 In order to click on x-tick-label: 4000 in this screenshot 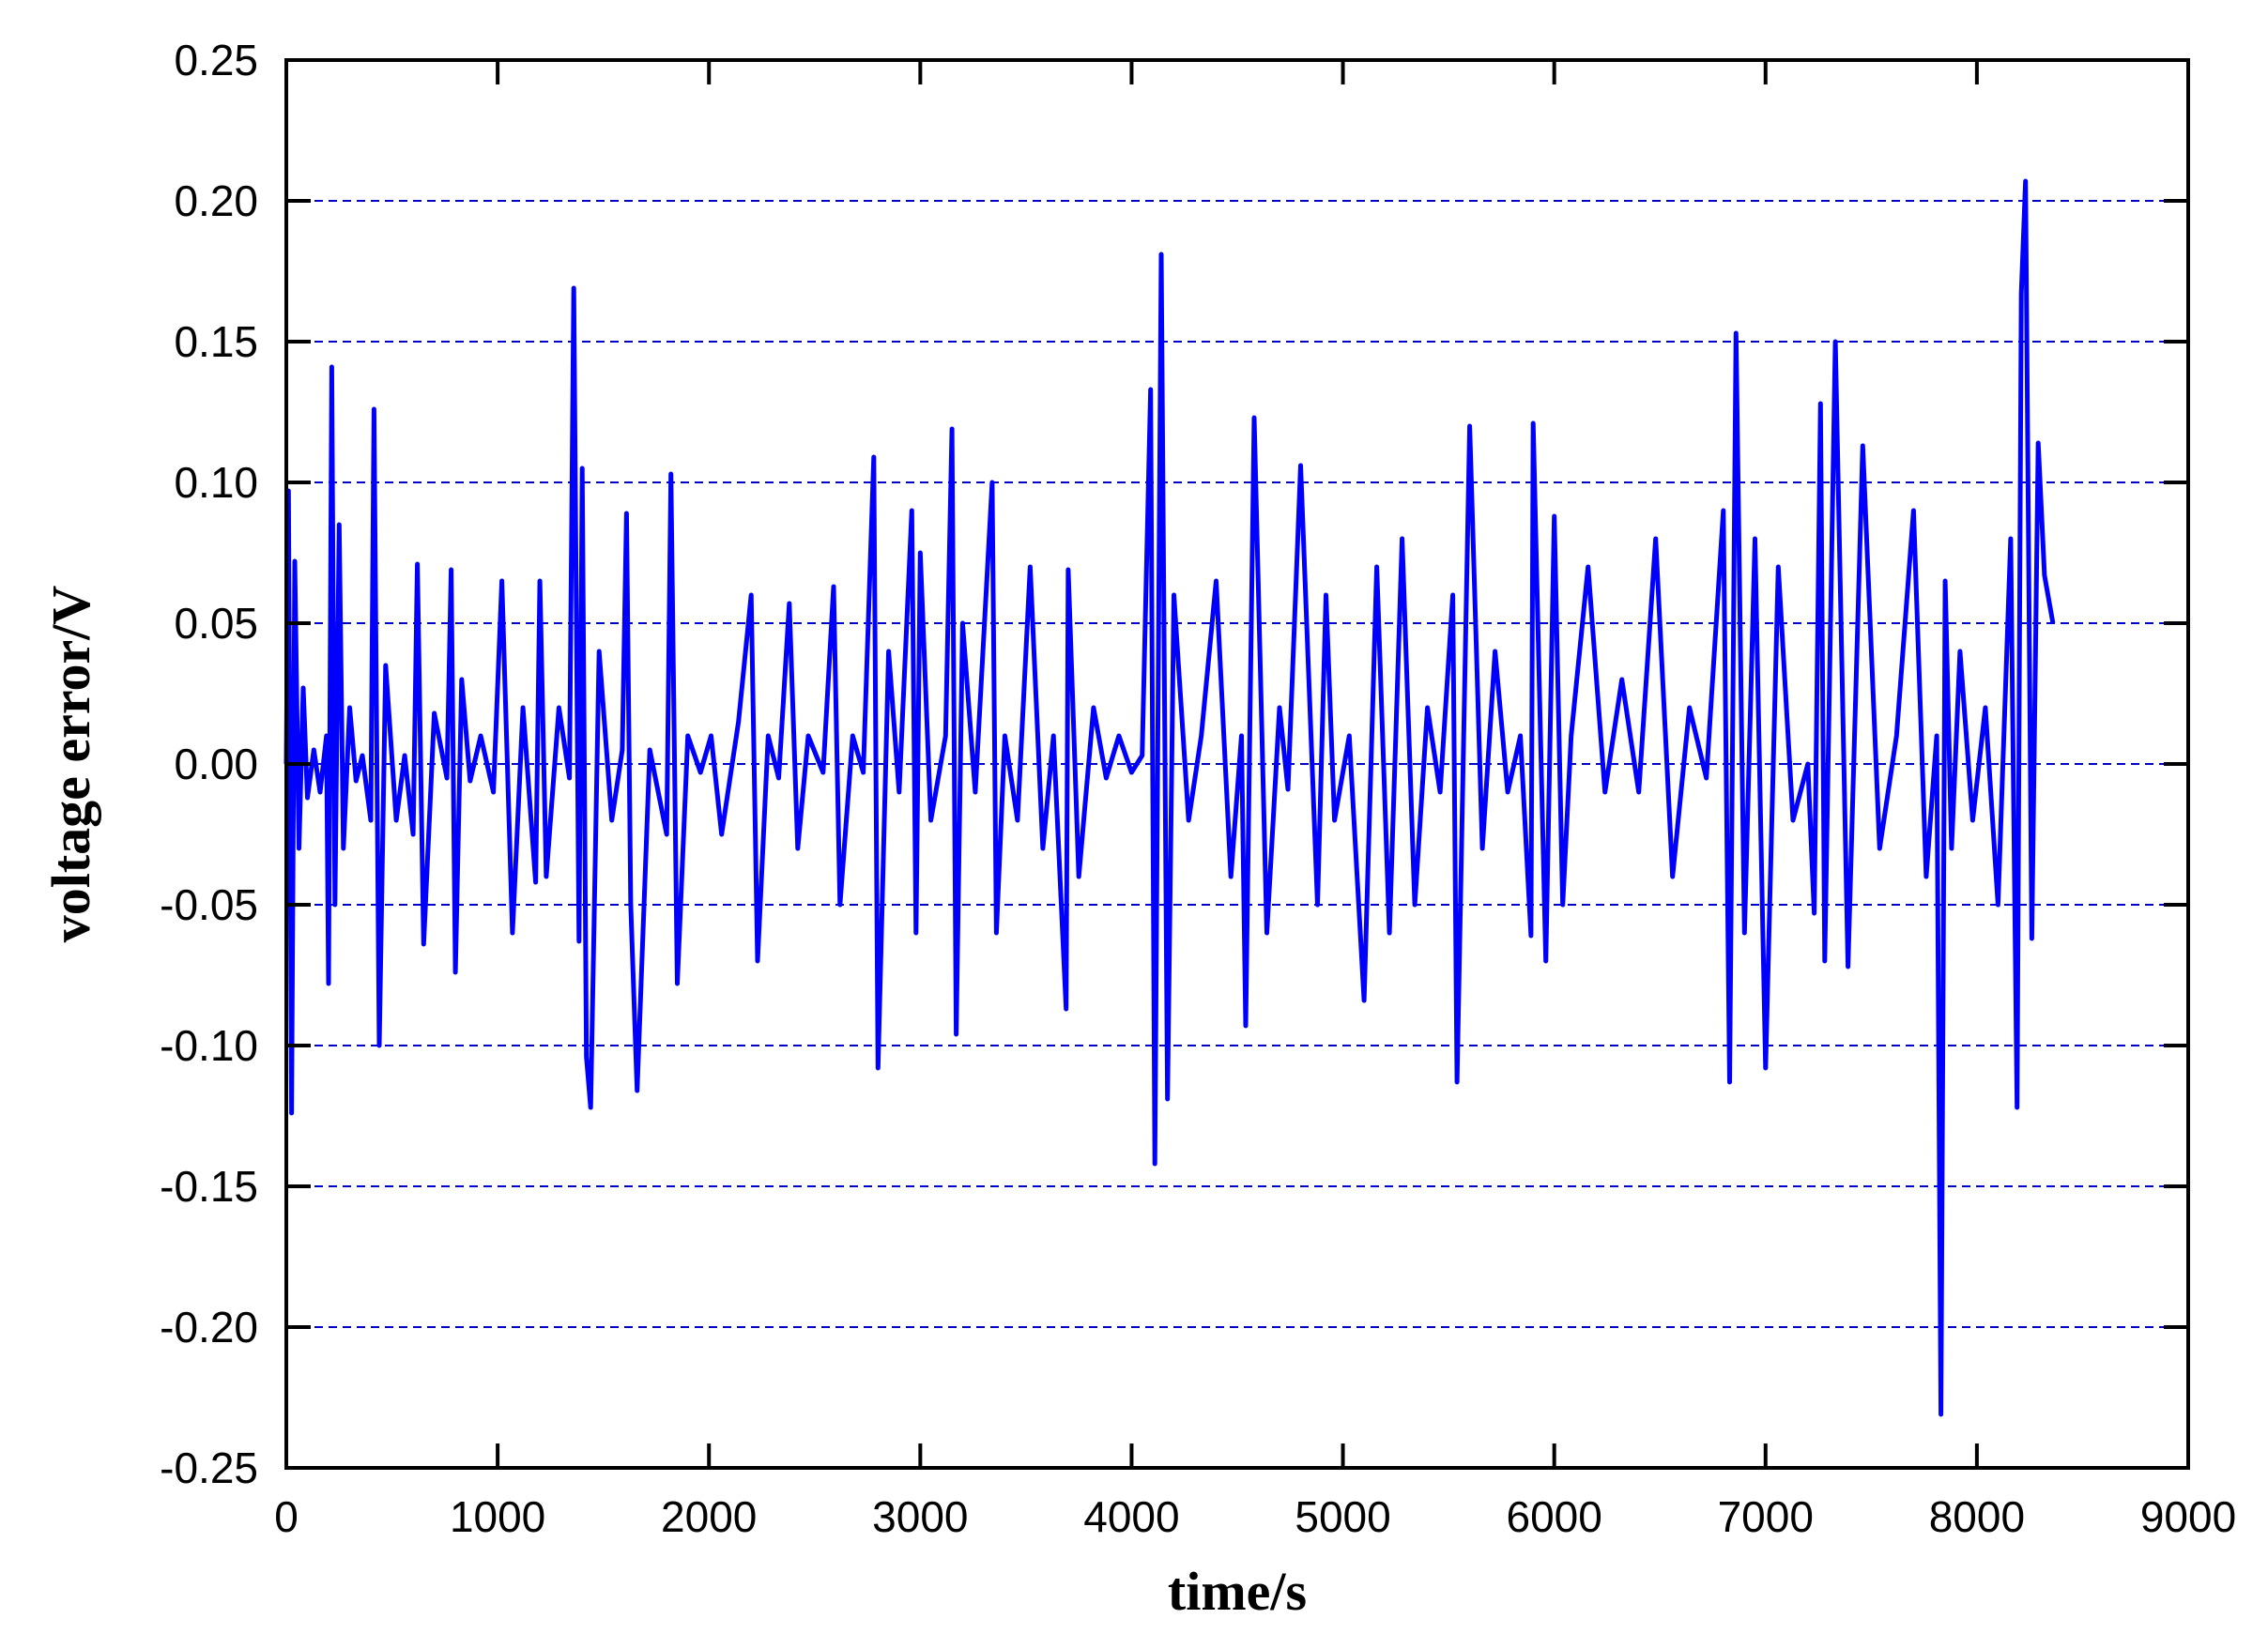, I will do `click(1131, 1516)`.